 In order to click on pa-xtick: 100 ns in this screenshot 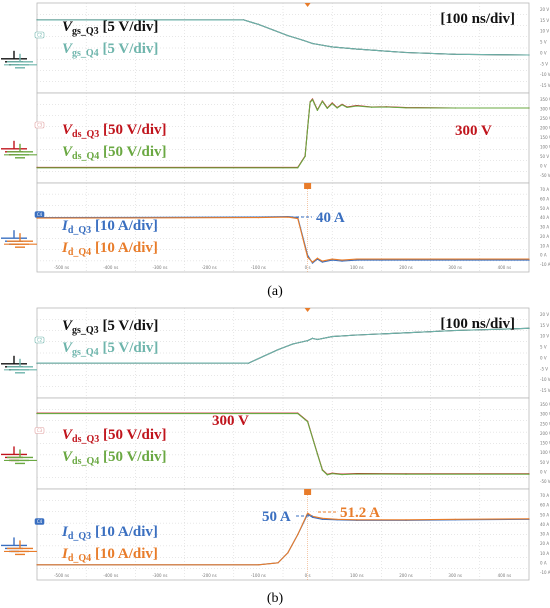, I will do `click(357, 267)`.